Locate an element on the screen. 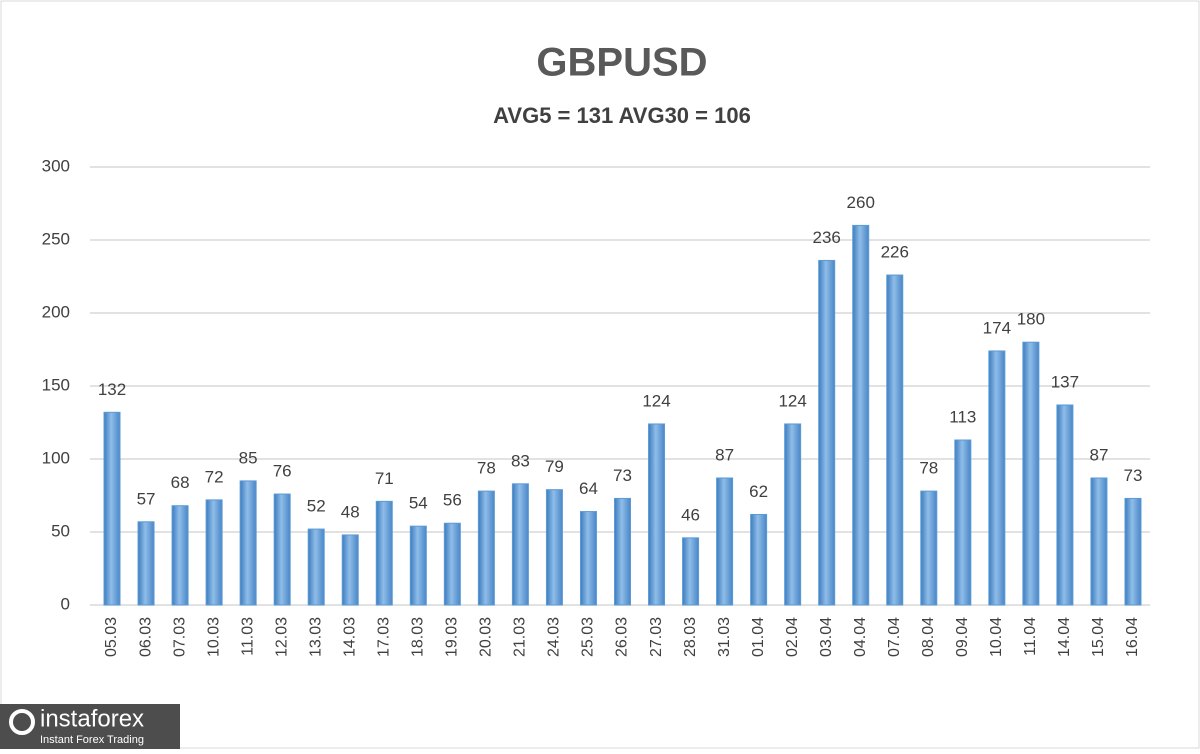 The image size is (1200, 754). x-tick-label: 07.04 is located at coordinates (894, 637).